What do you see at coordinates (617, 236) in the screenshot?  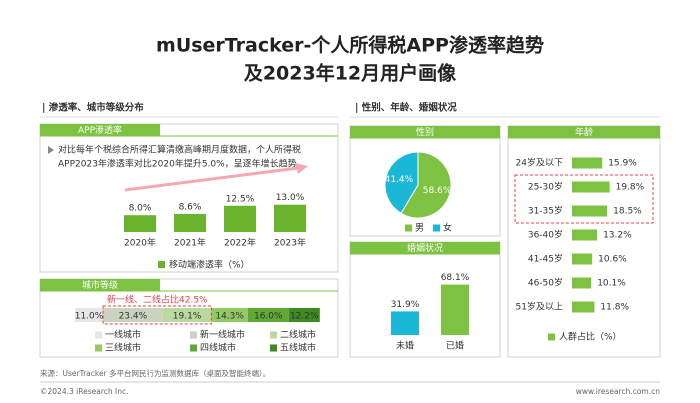 I see `value-label: 13.2%` at bounding box center [617, 236].